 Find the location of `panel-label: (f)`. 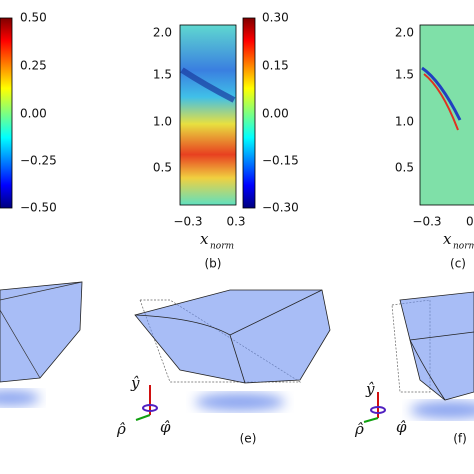

panel-label: (f) is located at coordinates (460, 439).